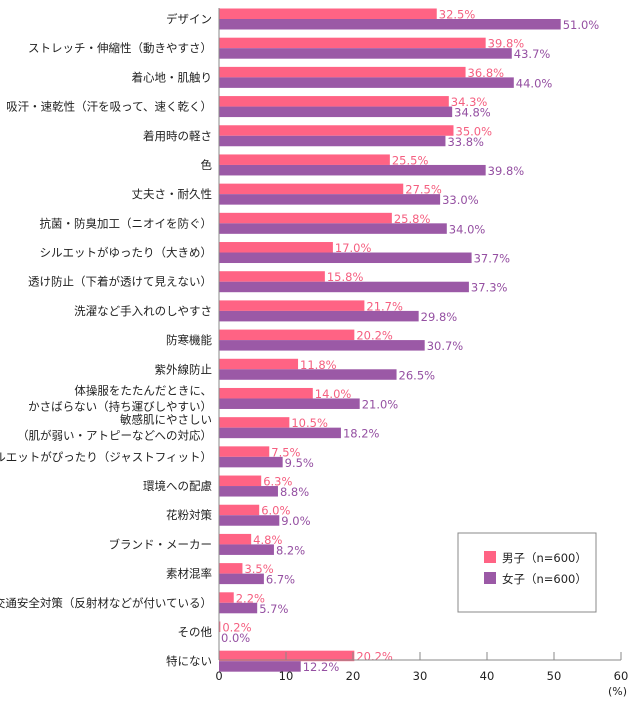 The image size is (636, 707). What do you see at coordinates (189, 19) in the screenshot?
I see `category-label: デザイン` at bounding box center [189, 19].